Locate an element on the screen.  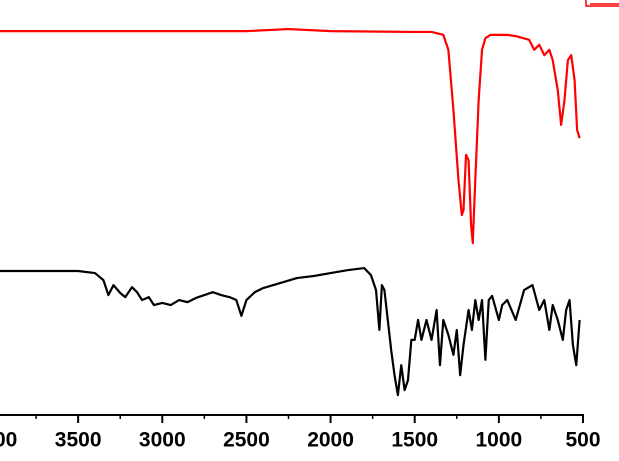
legend-box is located at coordinates (602, 3).